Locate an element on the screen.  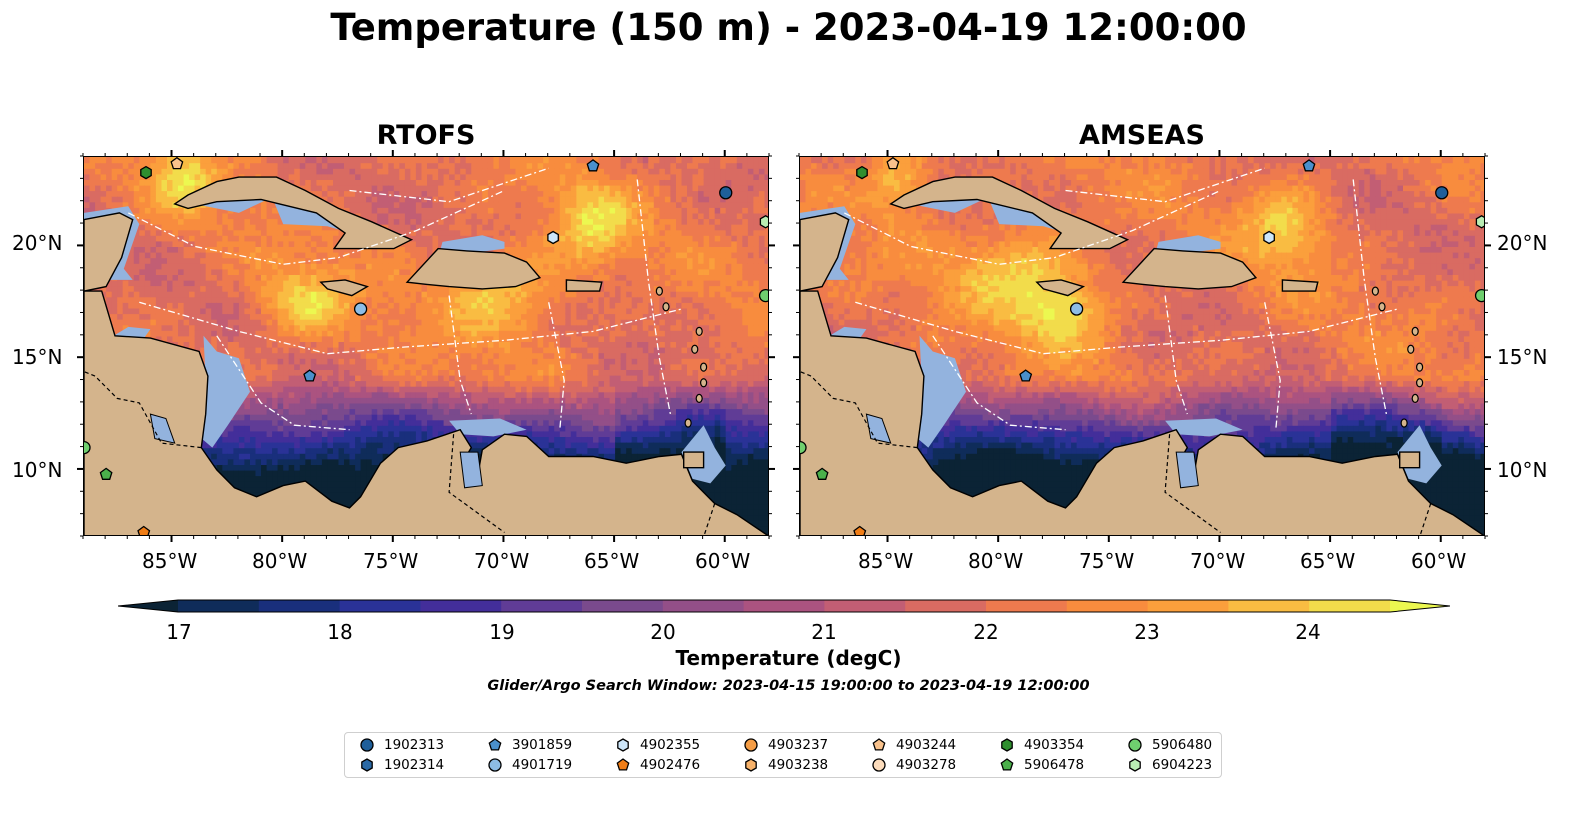
land-yucatan is located at coordinates (109, 252).